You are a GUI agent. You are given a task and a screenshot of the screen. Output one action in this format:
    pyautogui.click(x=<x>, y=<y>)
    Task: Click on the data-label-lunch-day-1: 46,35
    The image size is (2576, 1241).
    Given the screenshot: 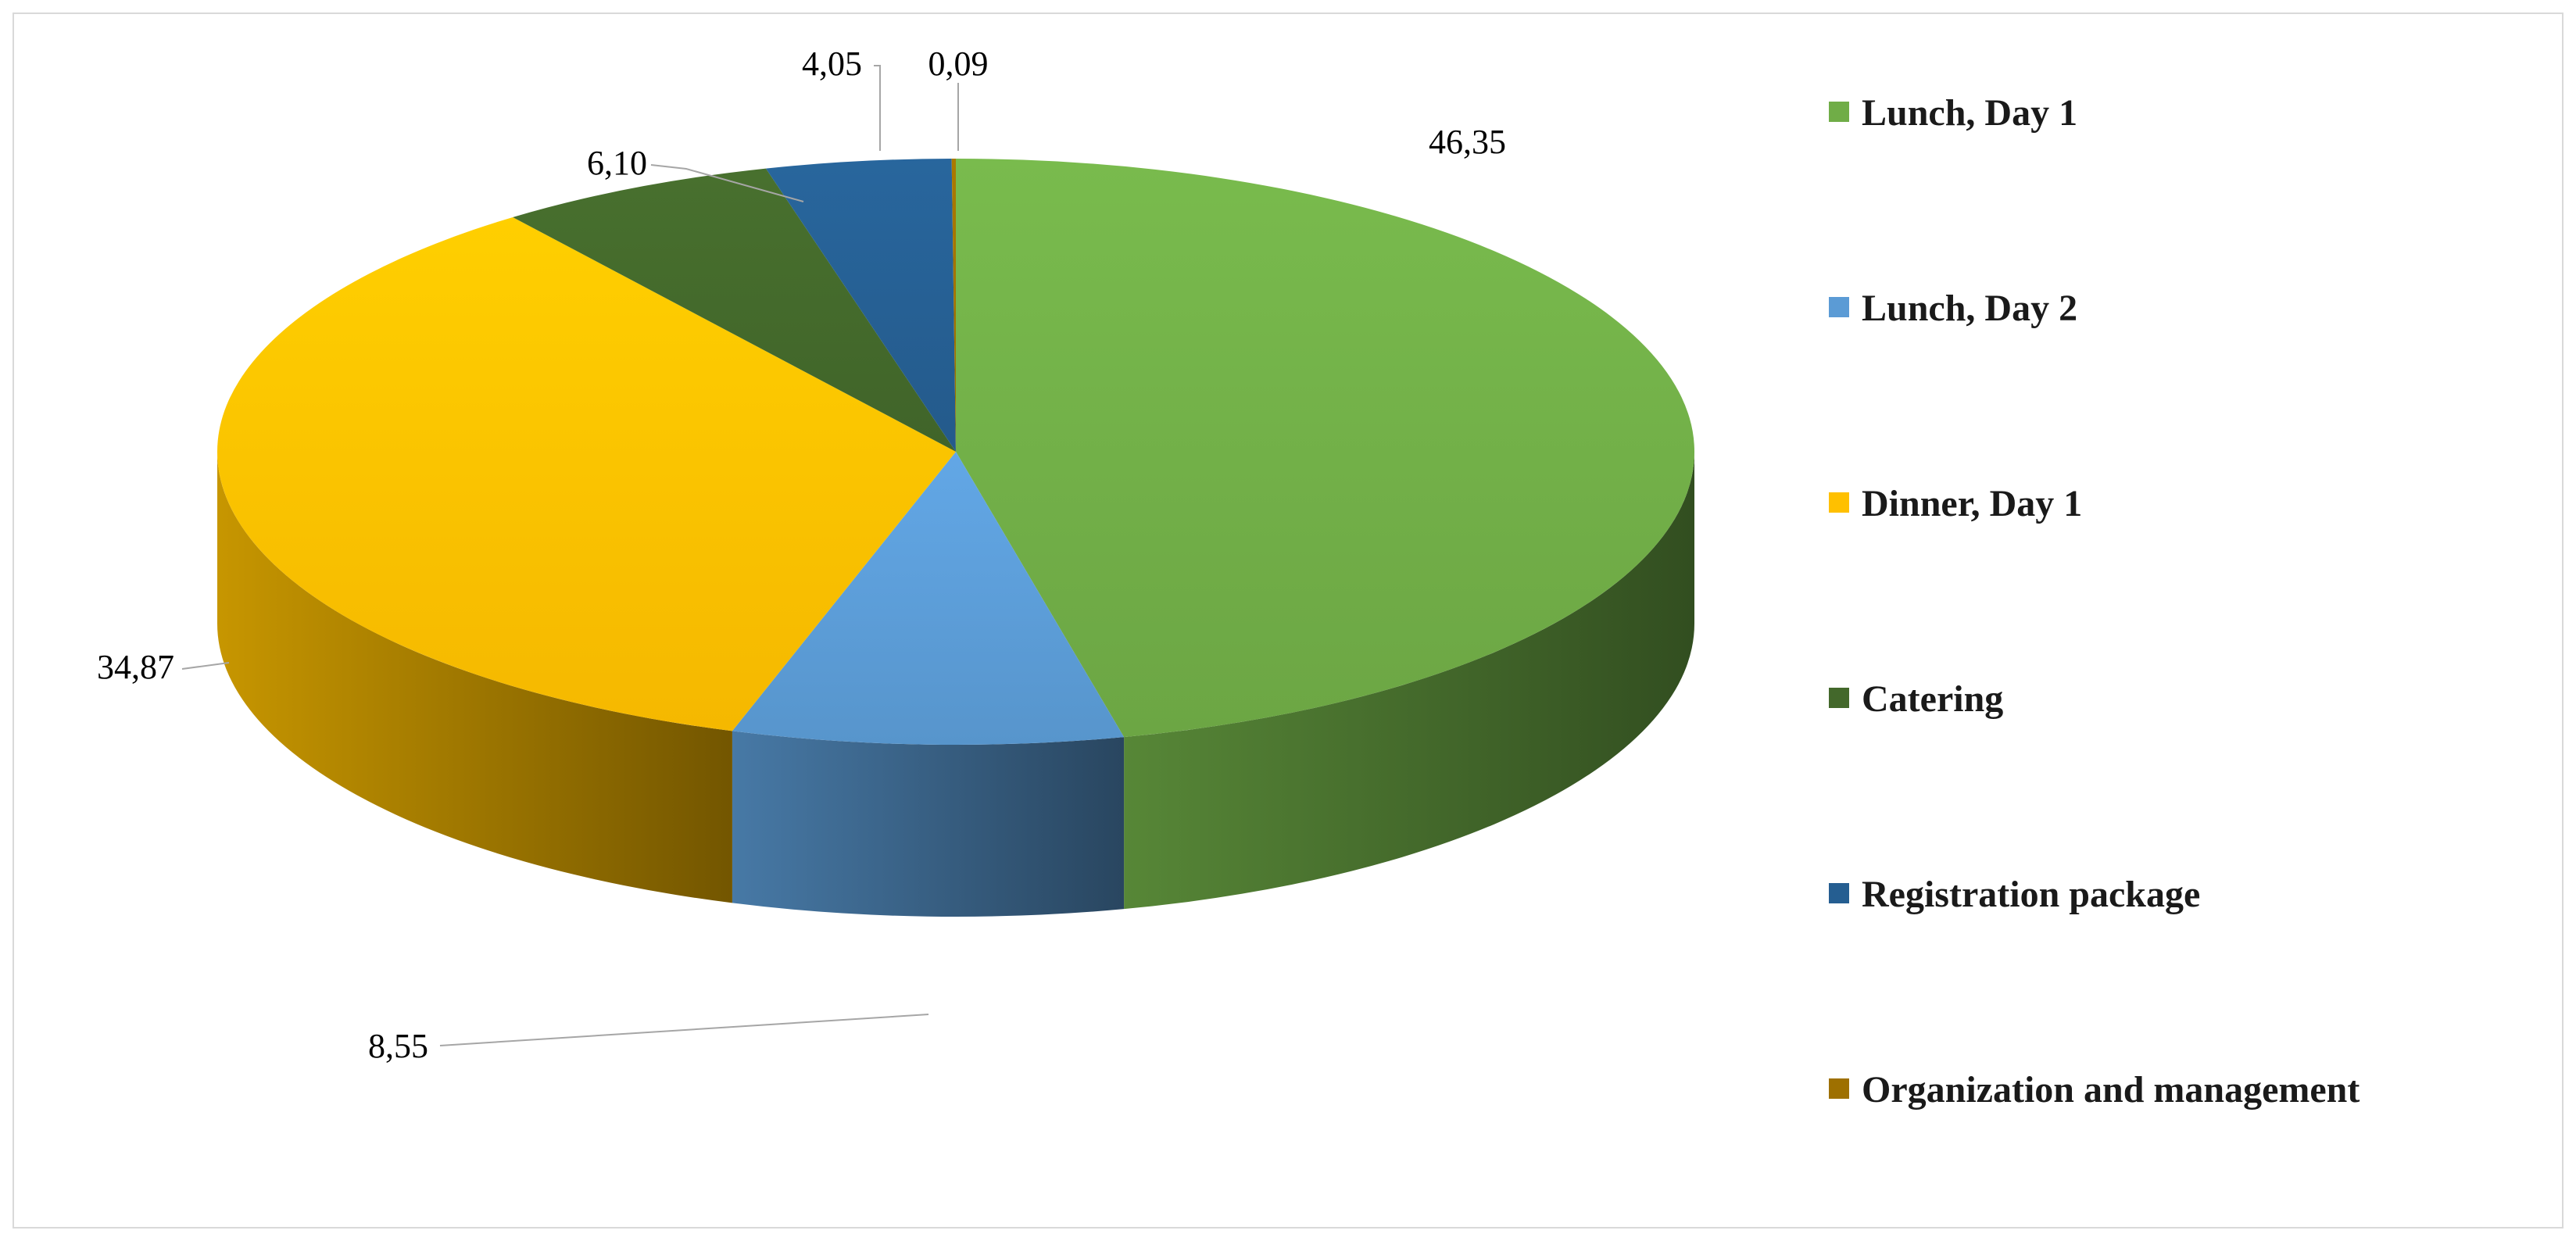 What is the action you would take?
    pyautogui.click(x=1467, y=142)
    